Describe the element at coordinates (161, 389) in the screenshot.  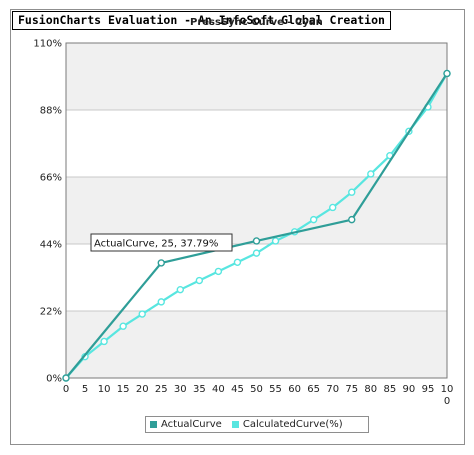
I see `x-tick-label: 25` at that location.